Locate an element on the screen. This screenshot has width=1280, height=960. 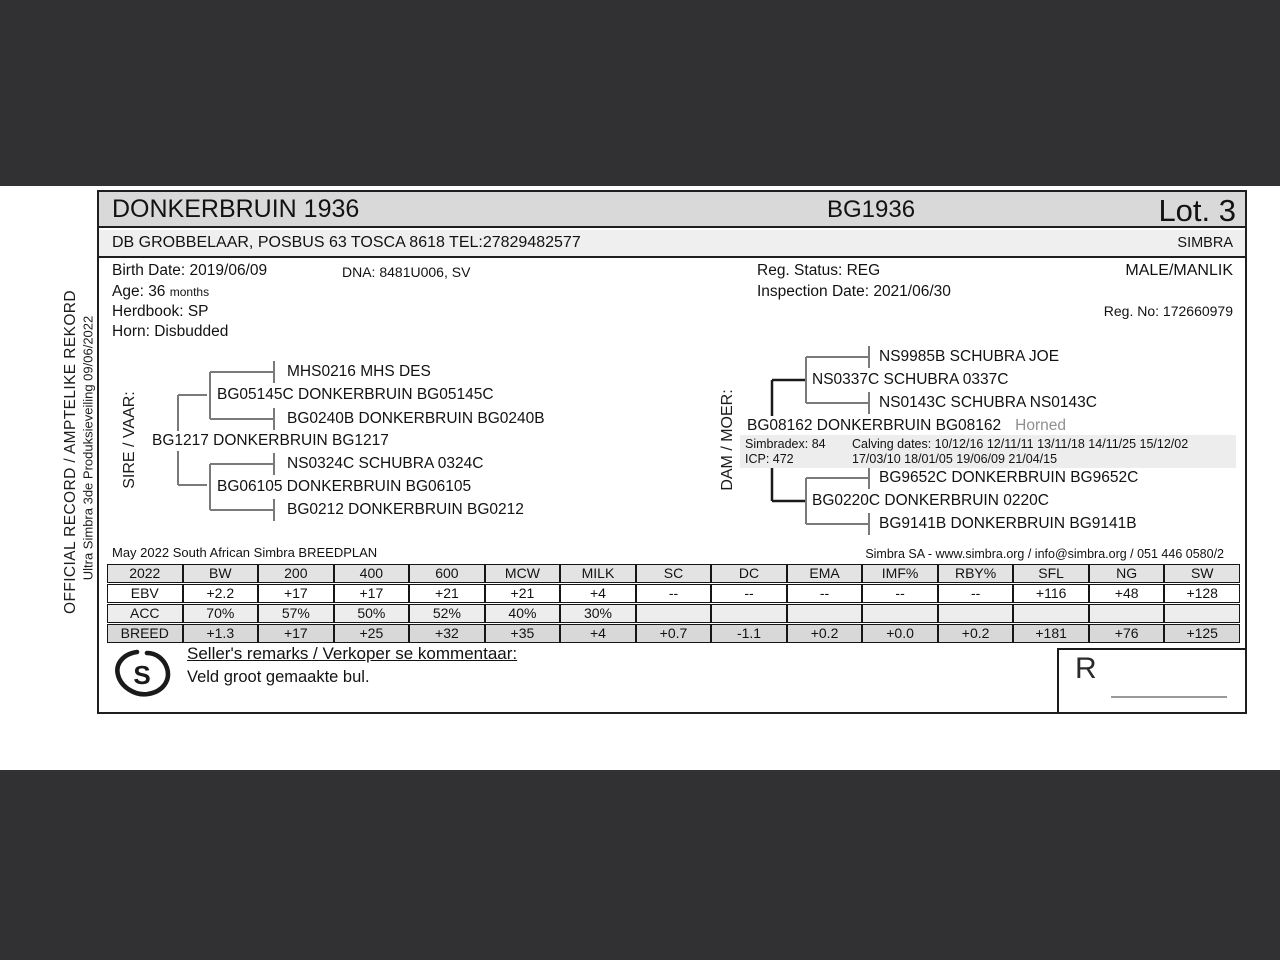
sire-grandparent-0: MHS0216 MHS DES is located at coordinates (359, 372).